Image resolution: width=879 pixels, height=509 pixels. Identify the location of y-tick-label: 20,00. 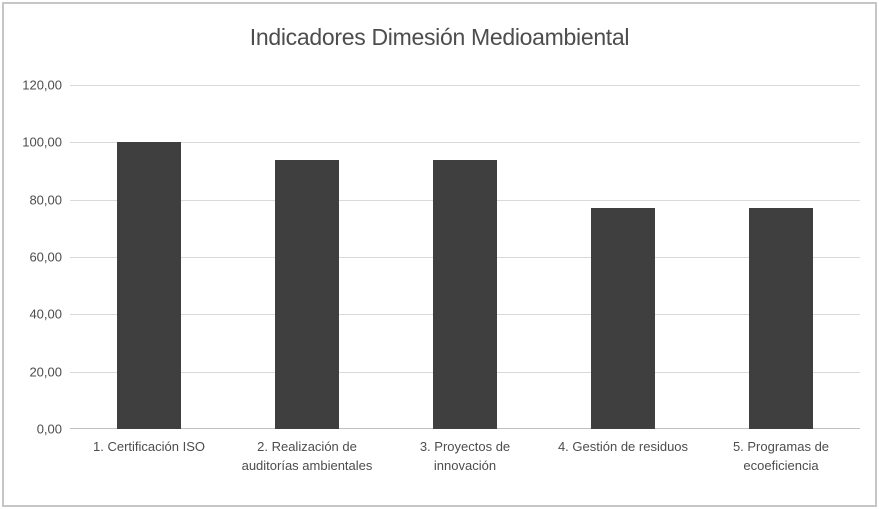
(45, 372).